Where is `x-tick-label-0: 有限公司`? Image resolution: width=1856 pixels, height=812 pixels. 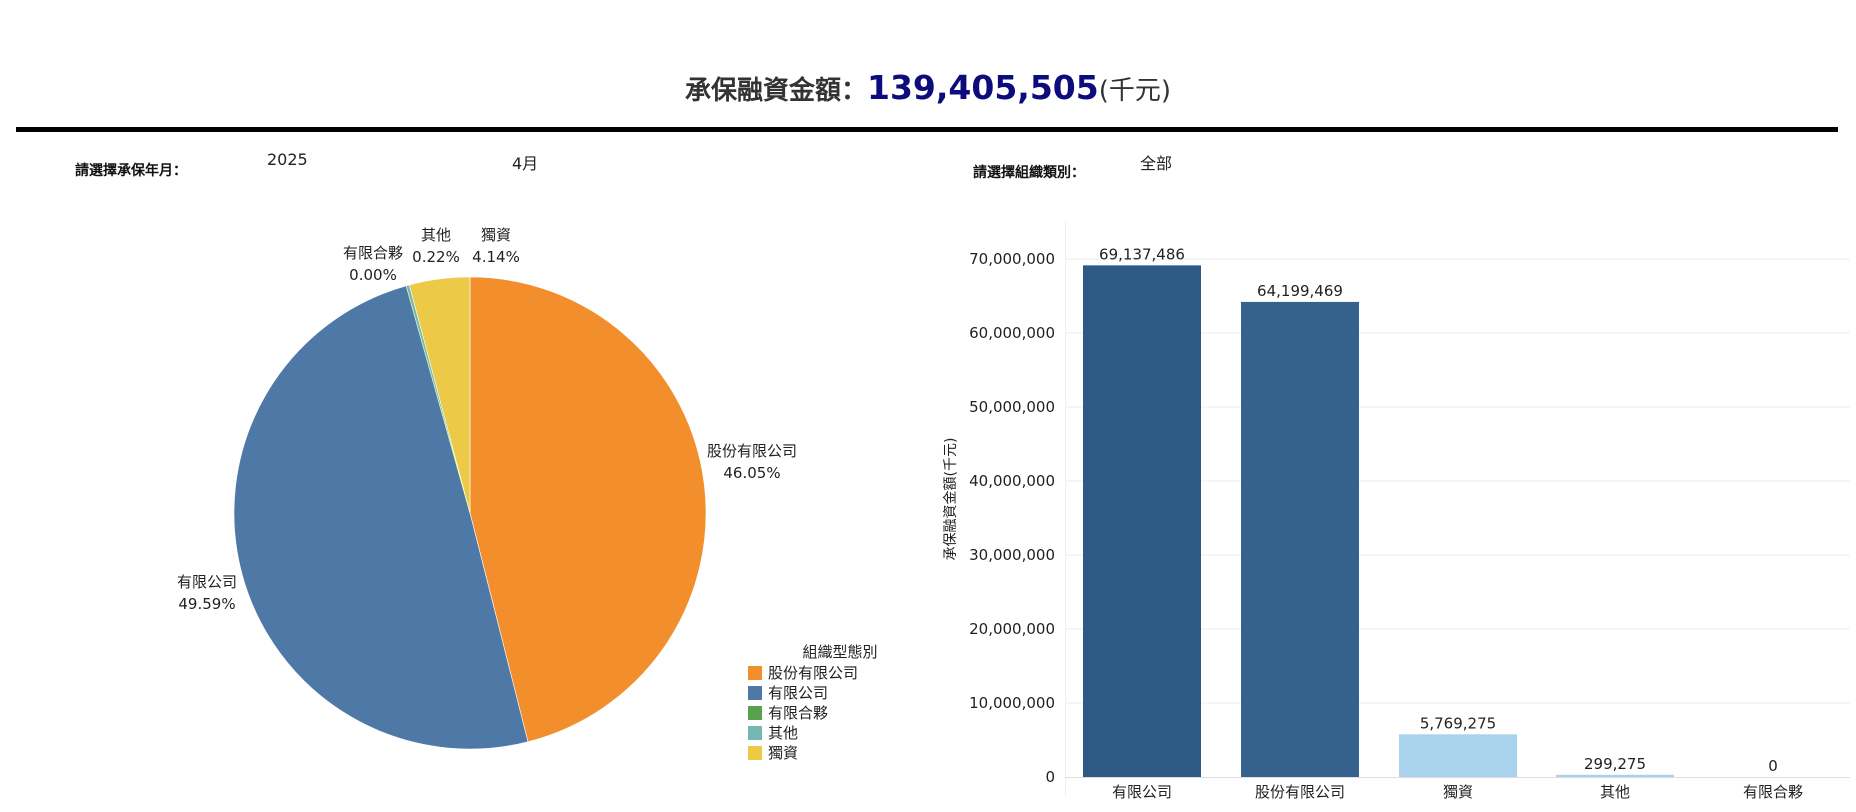 x-tick-label-0: 有限公司 is located at coordinates (1142, 792).